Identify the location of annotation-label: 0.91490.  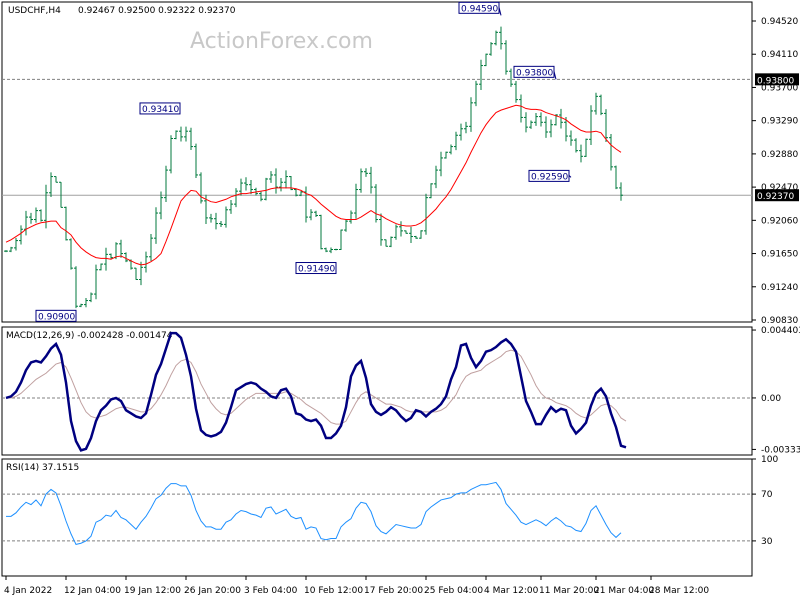
(316, 270).